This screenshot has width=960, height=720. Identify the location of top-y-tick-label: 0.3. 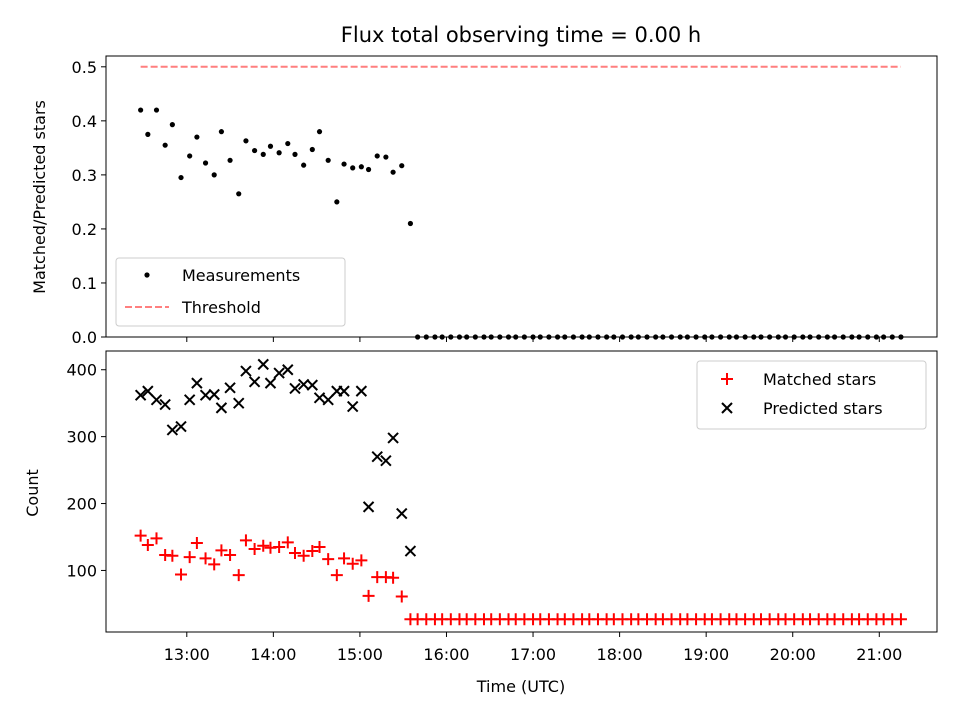
(84, 175).